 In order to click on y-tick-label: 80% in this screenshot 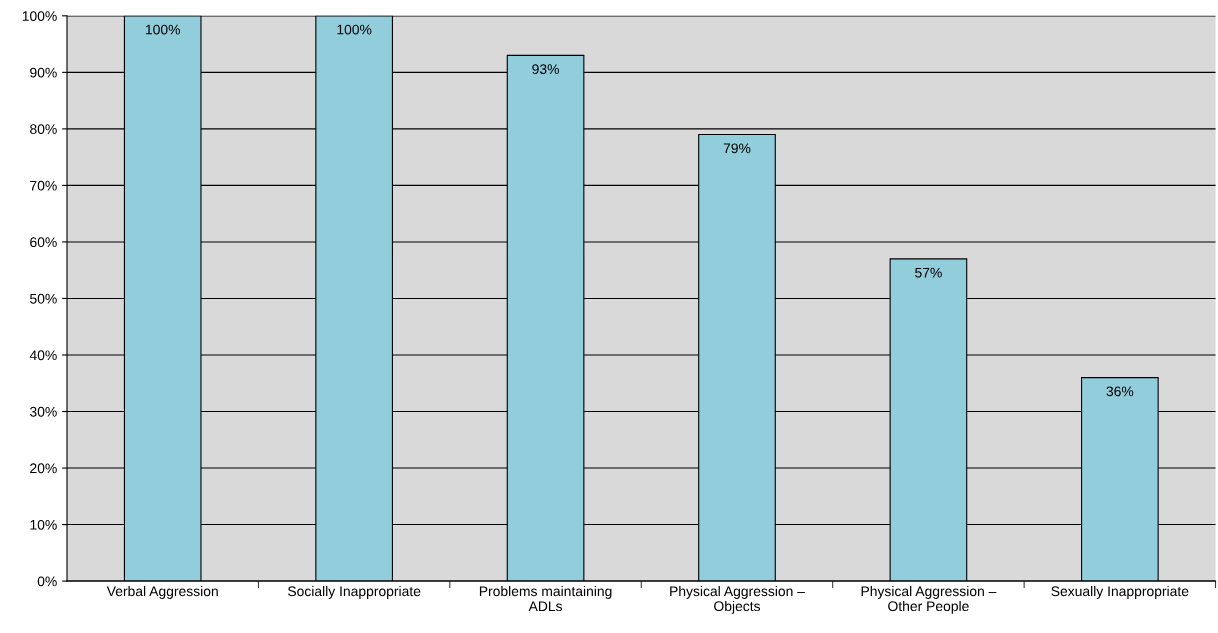, I will do `click(43, 129)`.